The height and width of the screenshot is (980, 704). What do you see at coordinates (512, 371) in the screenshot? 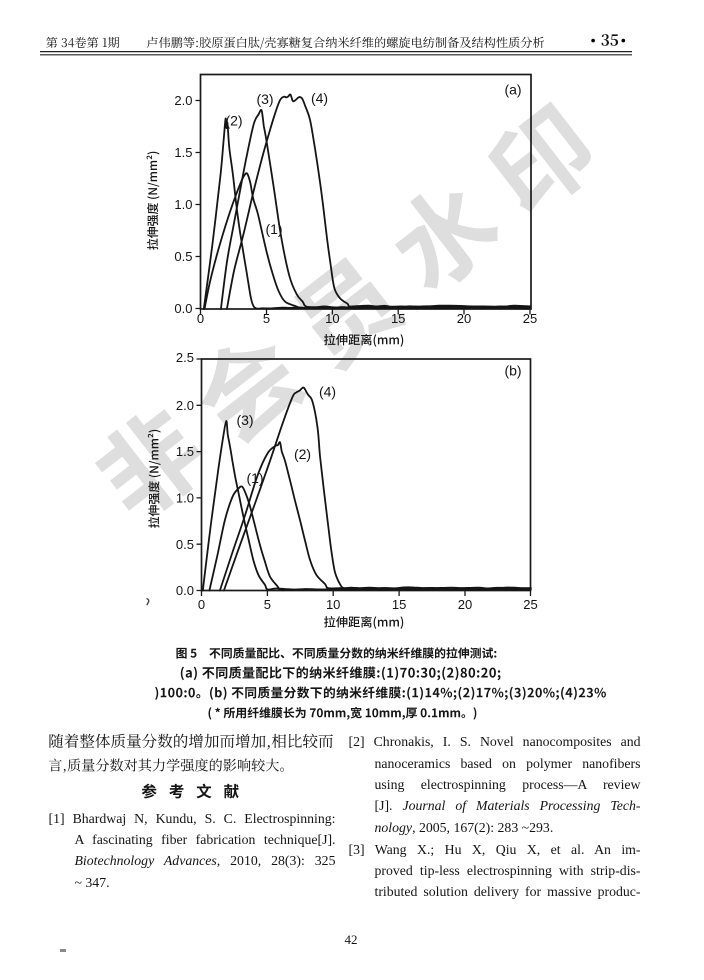
I see `svg-text: (b)` at bounding box center [512, 371].